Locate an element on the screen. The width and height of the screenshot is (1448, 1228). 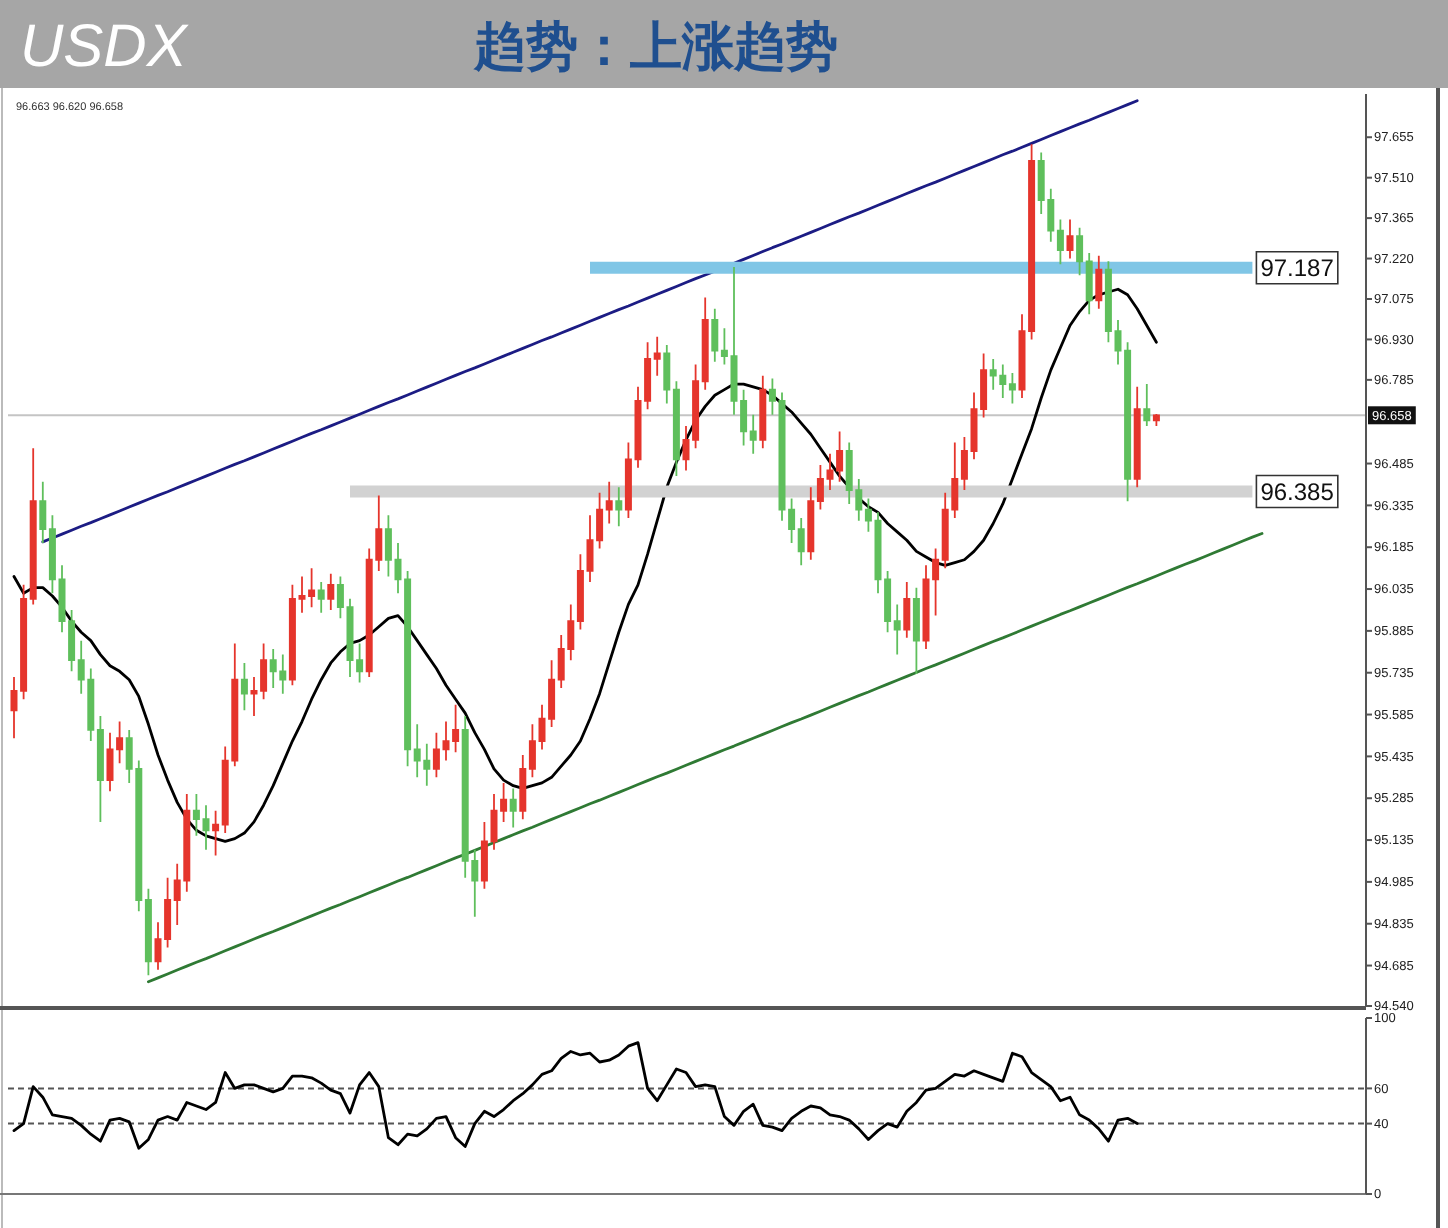
chart-title: USDX is located at coordinates (104, 47).